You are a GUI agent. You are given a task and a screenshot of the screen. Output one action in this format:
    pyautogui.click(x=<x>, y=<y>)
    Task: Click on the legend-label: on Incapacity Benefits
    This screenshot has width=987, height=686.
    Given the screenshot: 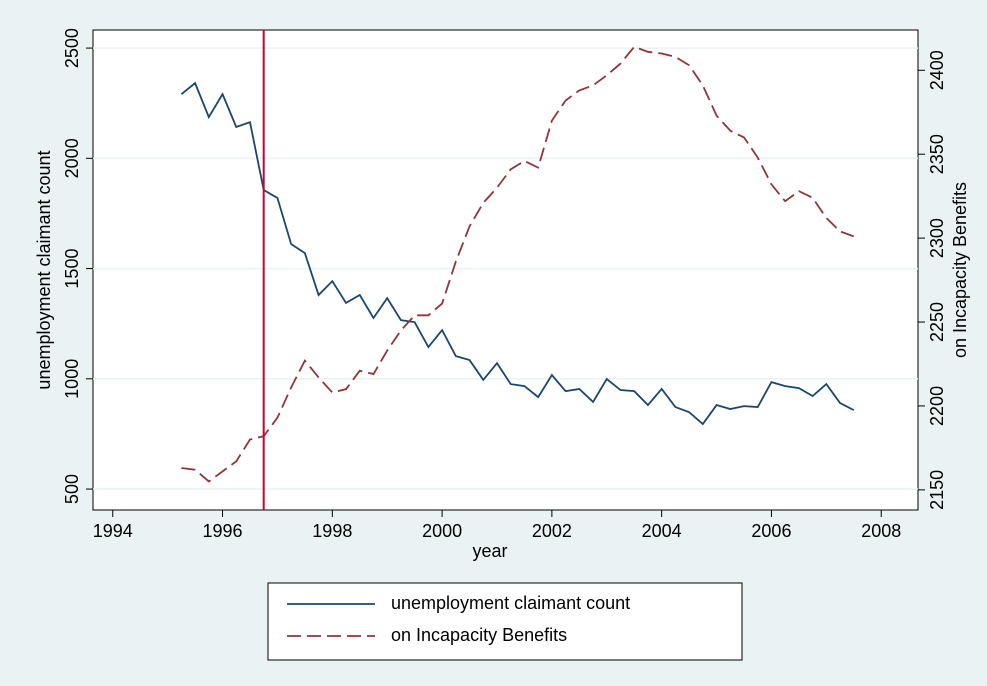 What is the action you would take?
    pyautogui.click(x=479, y=635)
    